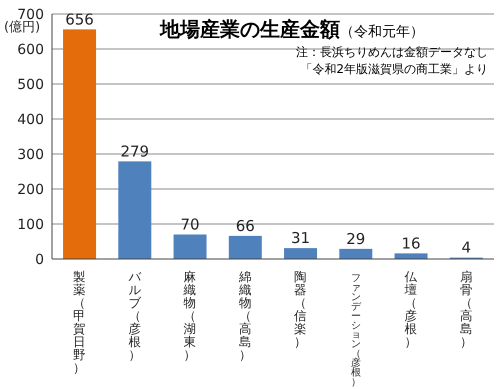 Image resolution: width=500 pixels, height=389 pixels. Describe the element at coordinates (250, 29) in the screenshot. I see `chart-title: 地場産業の生産金額` at that location.